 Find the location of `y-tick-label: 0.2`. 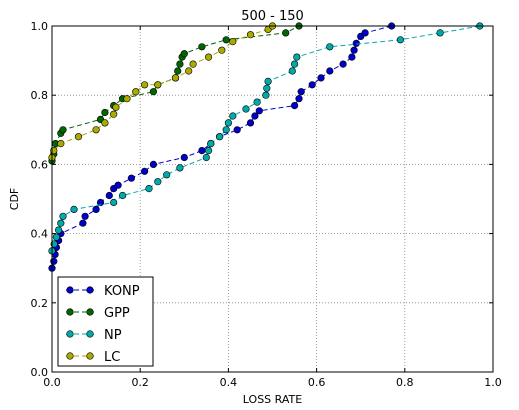

y-tick-label: 0.2 is located at coordinates (40, 303).